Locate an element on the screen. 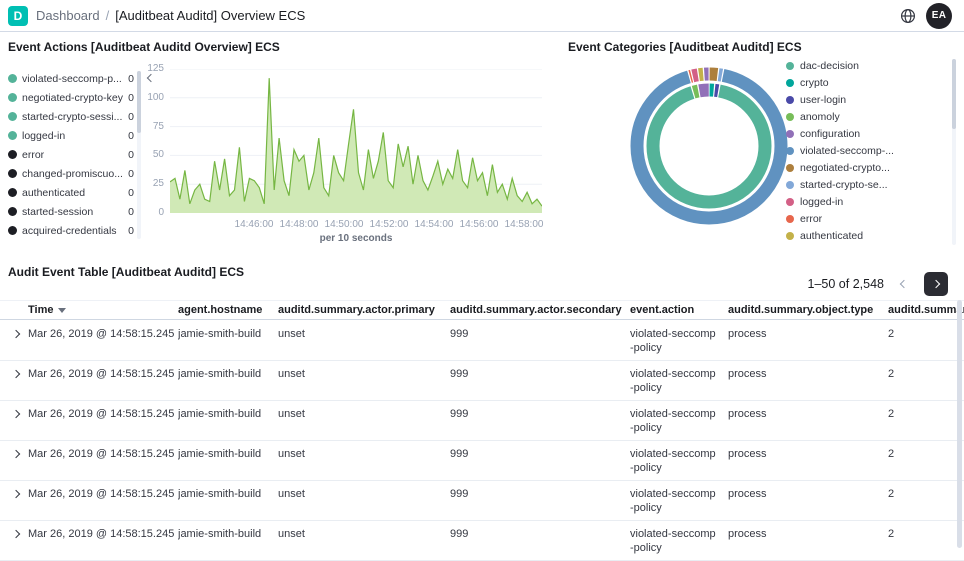 The height and width of the screenshot is (561, 964). legend-item: changed-promiscuo... 0 is located at coordinates (71, 173).